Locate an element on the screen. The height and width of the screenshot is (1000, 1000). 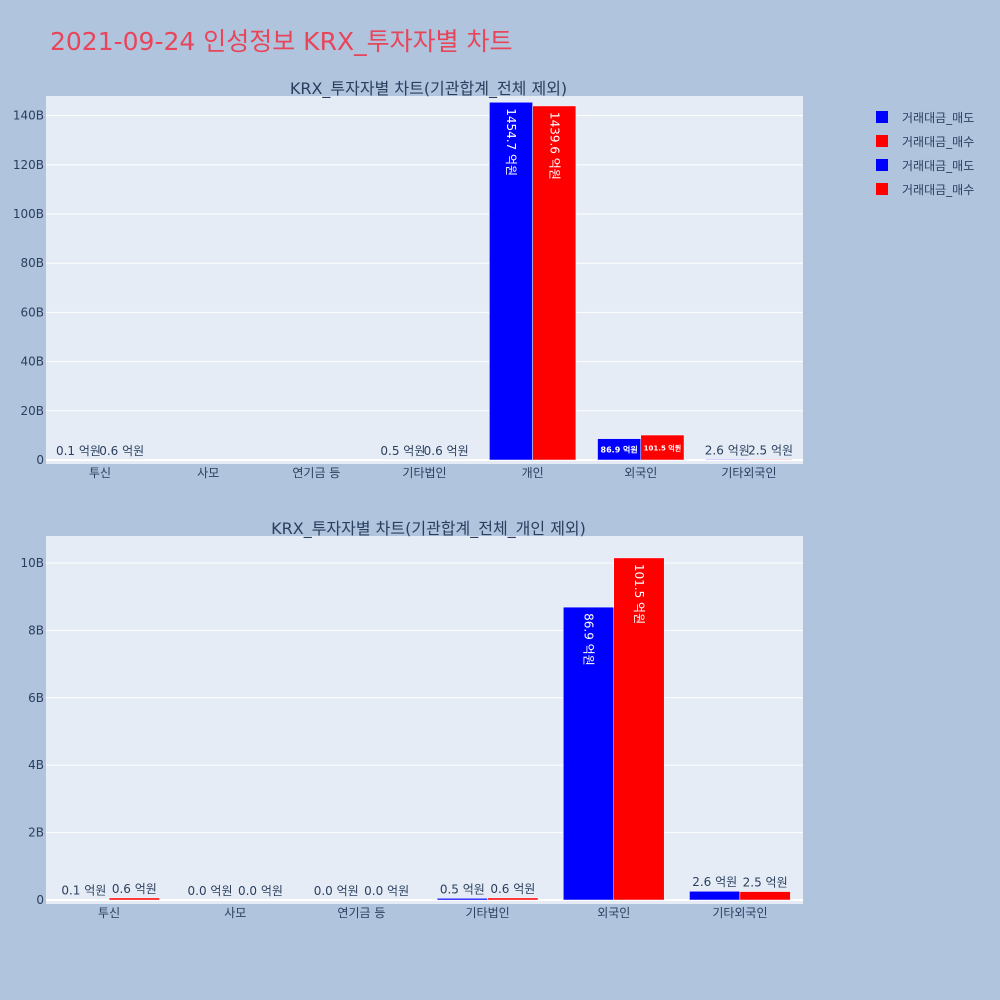
page-title: 2021-09-24 인성정보 KRX_투자자별 차트 is located at coordinates (281, 41).